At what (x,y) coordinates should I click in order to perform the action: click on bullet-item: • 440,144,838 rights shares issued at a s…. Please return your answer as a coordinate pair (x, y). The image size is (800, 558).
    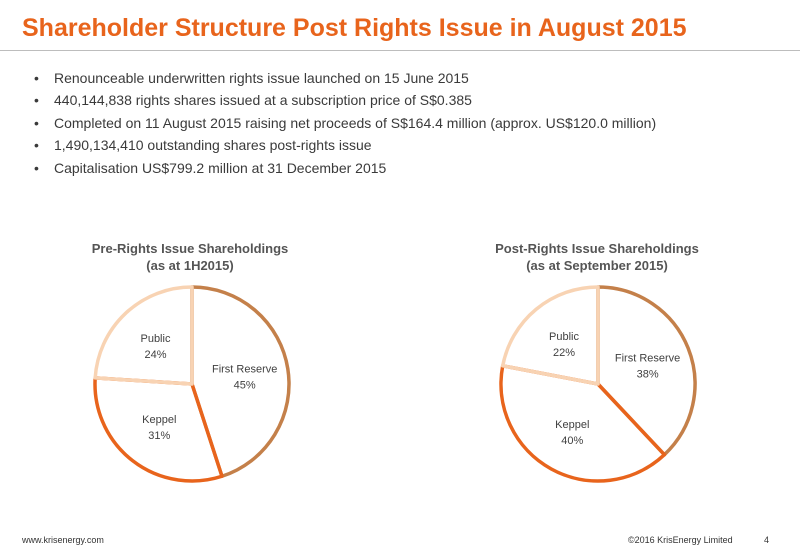
    Looking at the image, I should click on (345, 100).